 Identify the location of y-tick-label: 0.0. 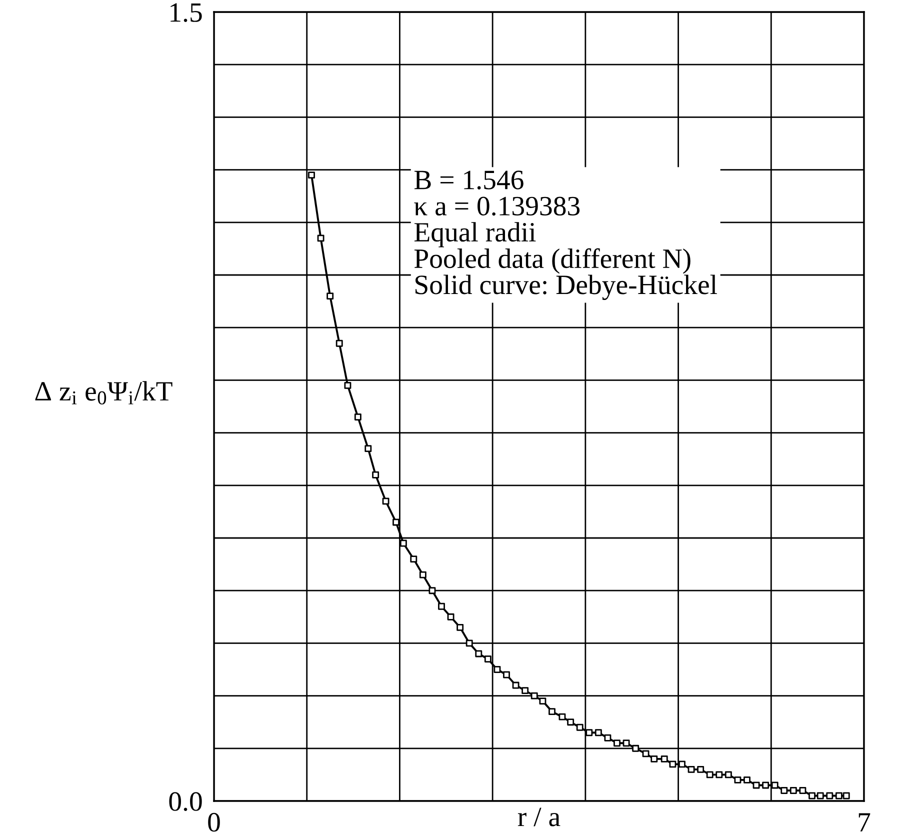
(185, 802).